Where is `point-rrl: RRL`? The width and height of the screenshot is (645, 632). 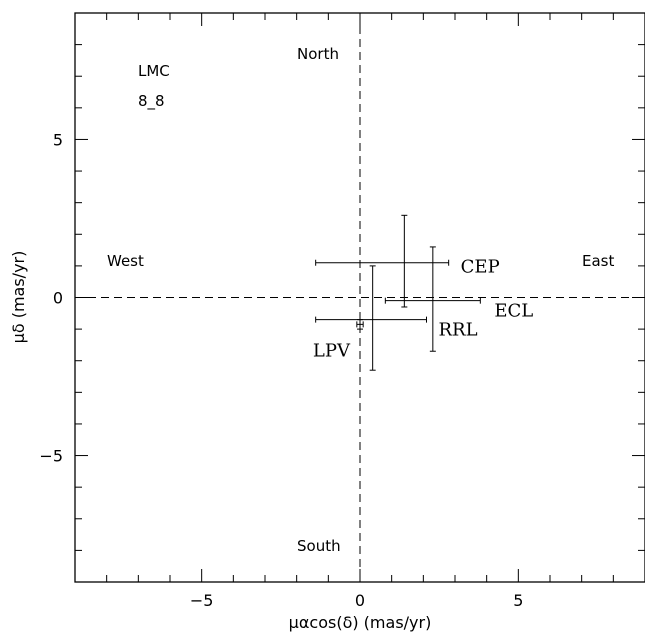 point-rrl: RRL is located at coordinates (396, 318).